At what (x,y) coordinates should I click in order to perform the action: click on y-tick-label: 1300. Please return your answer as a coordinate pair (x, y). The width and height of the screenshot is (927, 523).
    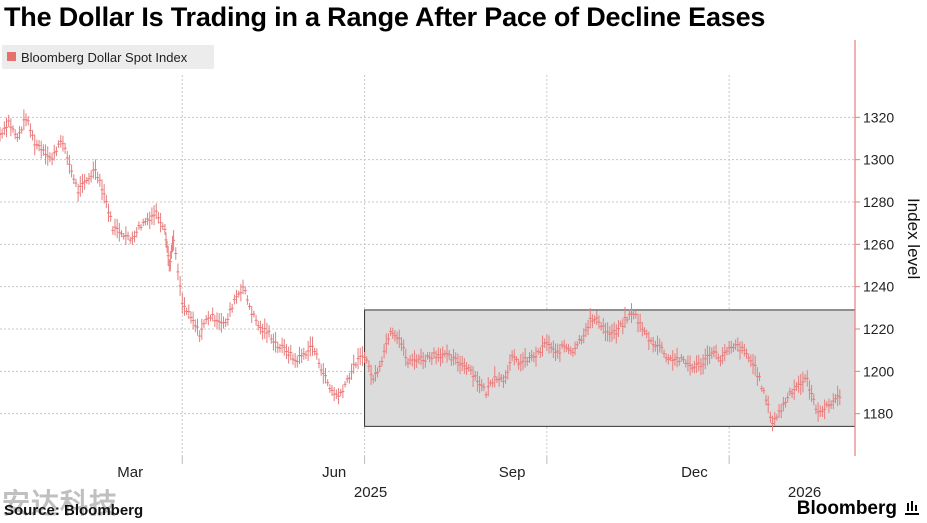
    Looking at the image, I should click on (878, 160).